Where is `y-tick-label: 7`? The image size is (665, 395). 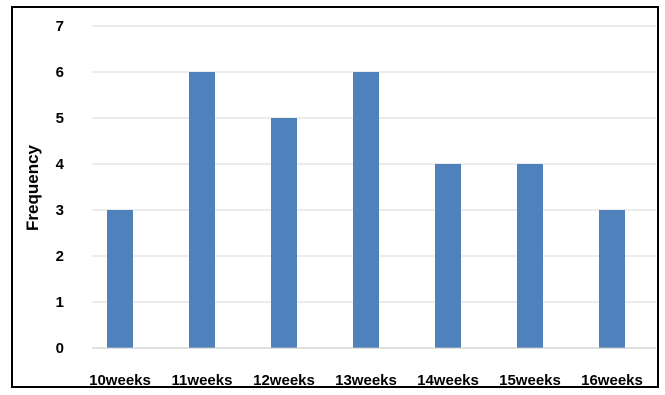 y-tick-label: 7 is located at coordinates (60, 26).